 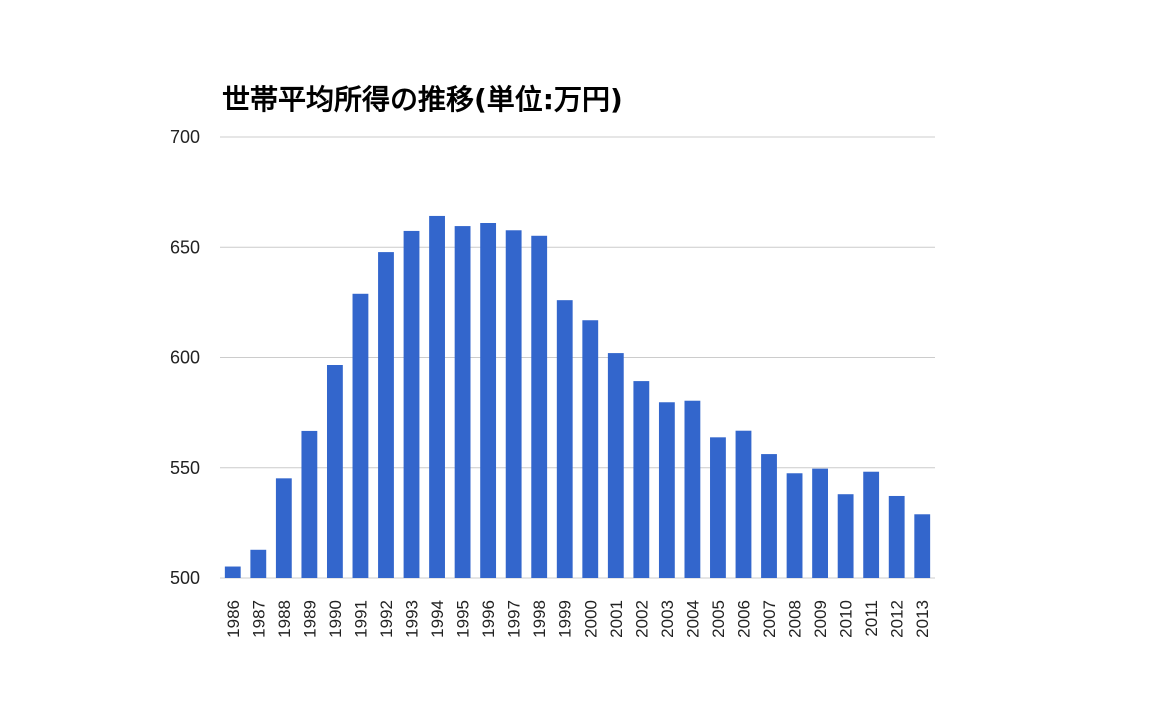 What do you see at coordinates (769, 619) in the screenshot?
I see `x-tick-label: 2007` at bounding box center [769, 619].